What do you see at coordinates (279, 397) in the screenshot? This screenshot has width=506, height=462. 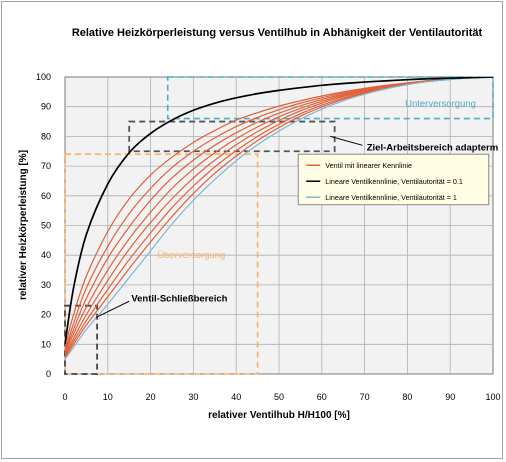 I see `x-tick-label: 50` at bounding box center [279, 397].